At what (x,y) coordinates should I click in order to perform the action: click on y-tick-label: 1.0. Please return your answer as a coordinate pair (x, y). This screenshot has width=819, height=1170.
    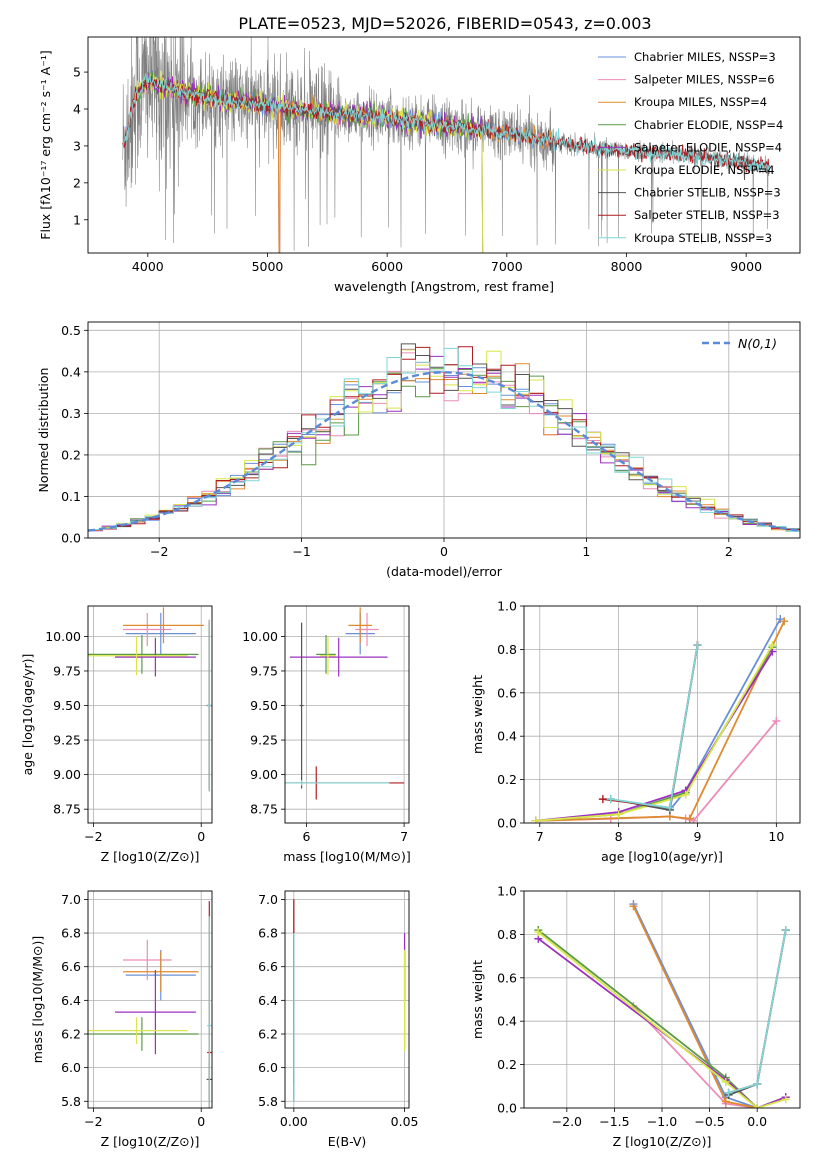
    Looking at the image, I should click on (507, 891).